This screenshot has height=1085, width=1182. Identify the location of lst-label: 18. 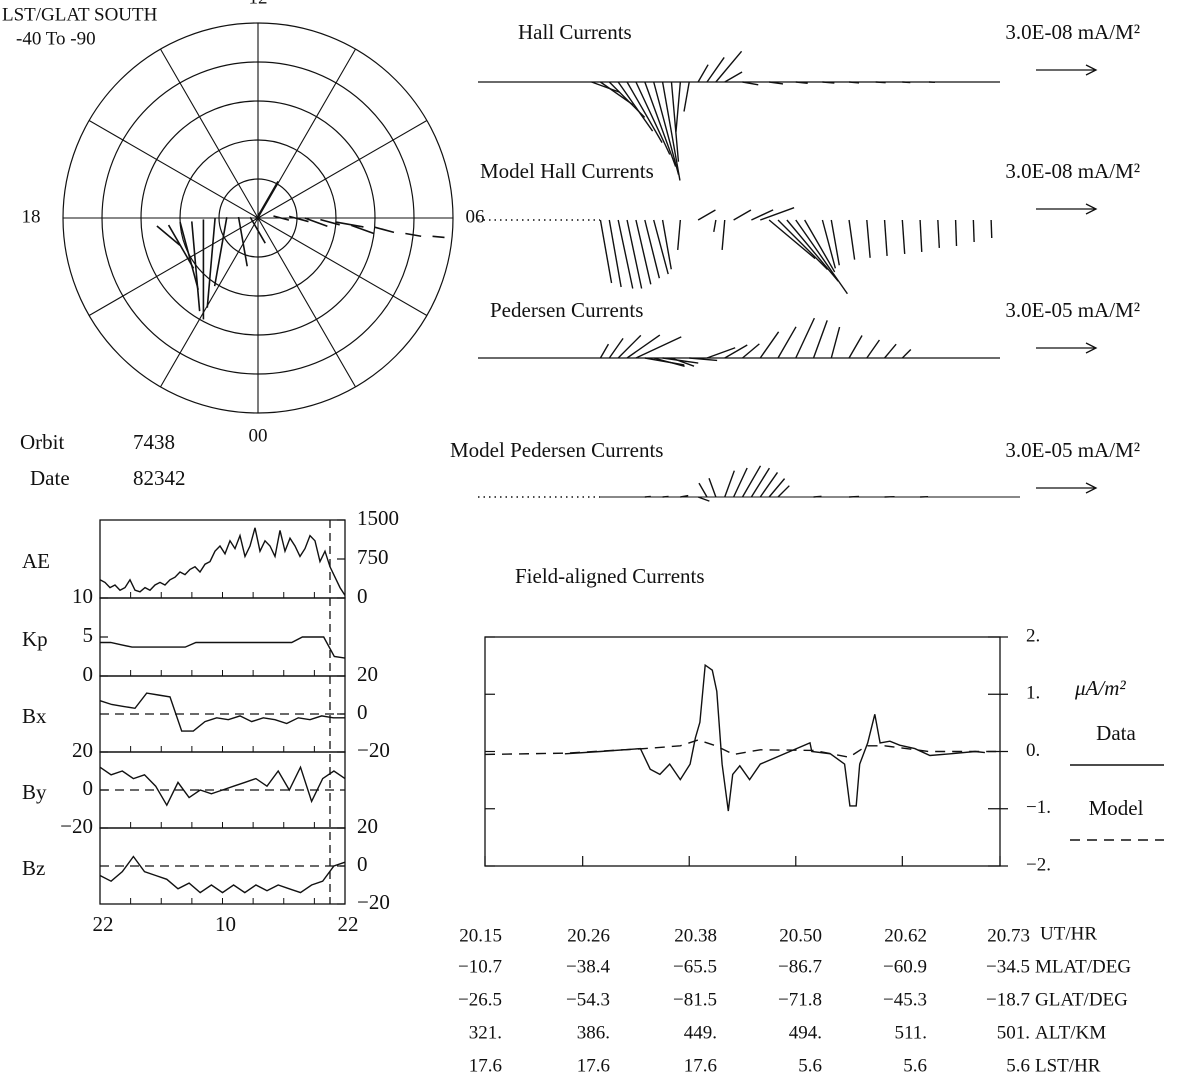
(31, 216).